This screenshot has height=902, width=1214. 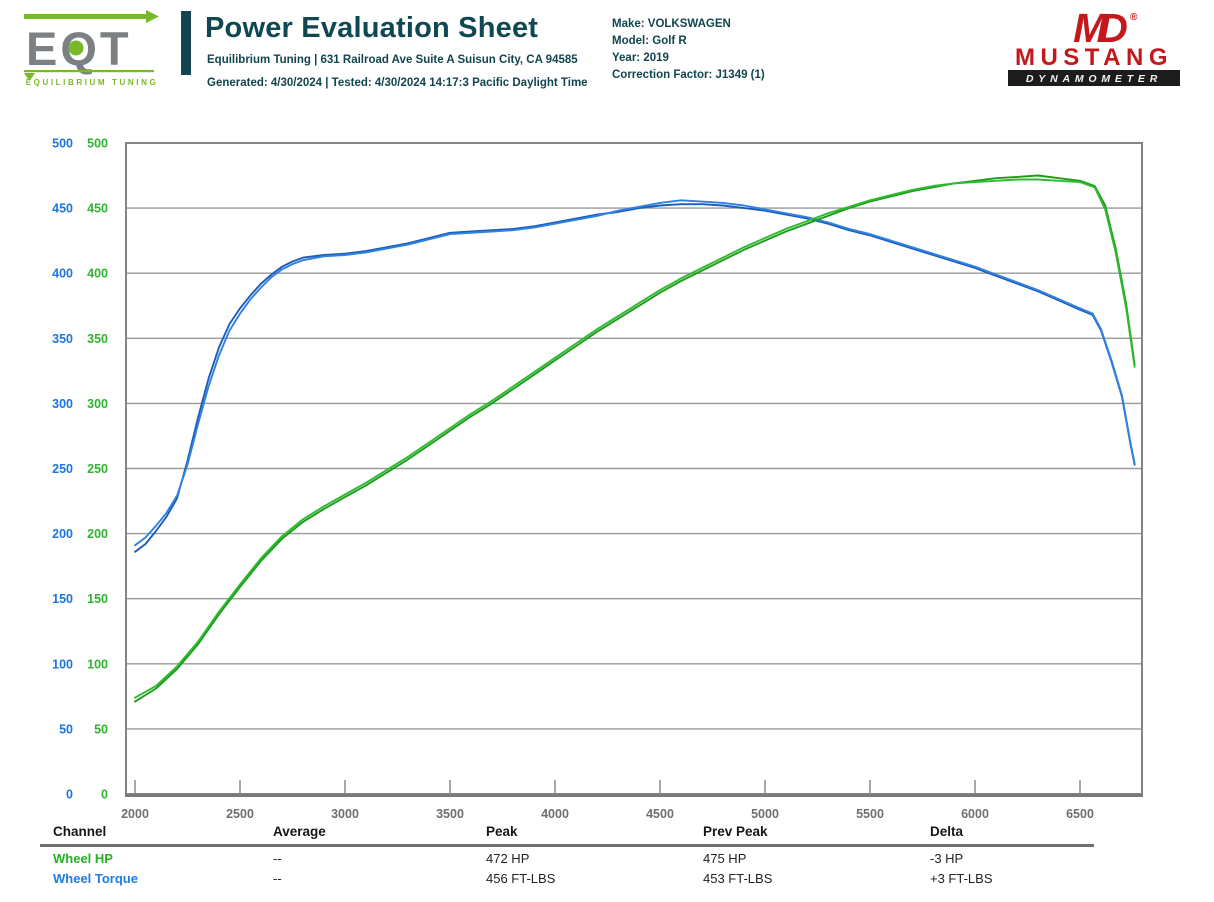 I want to click on x-tick-label: 2000, so click(x=135, y=814).